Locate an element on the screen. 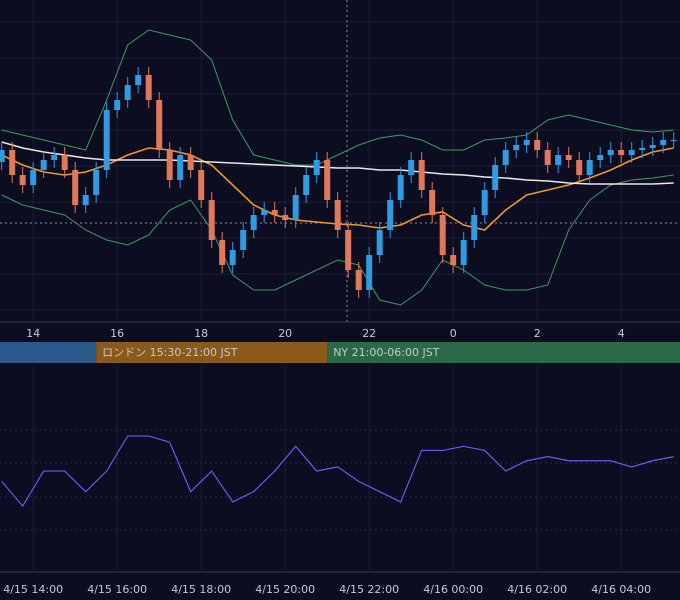 The image size is (680, 600). x-tick-label: 4/16 02:00 is located at coordinates (537, 589).